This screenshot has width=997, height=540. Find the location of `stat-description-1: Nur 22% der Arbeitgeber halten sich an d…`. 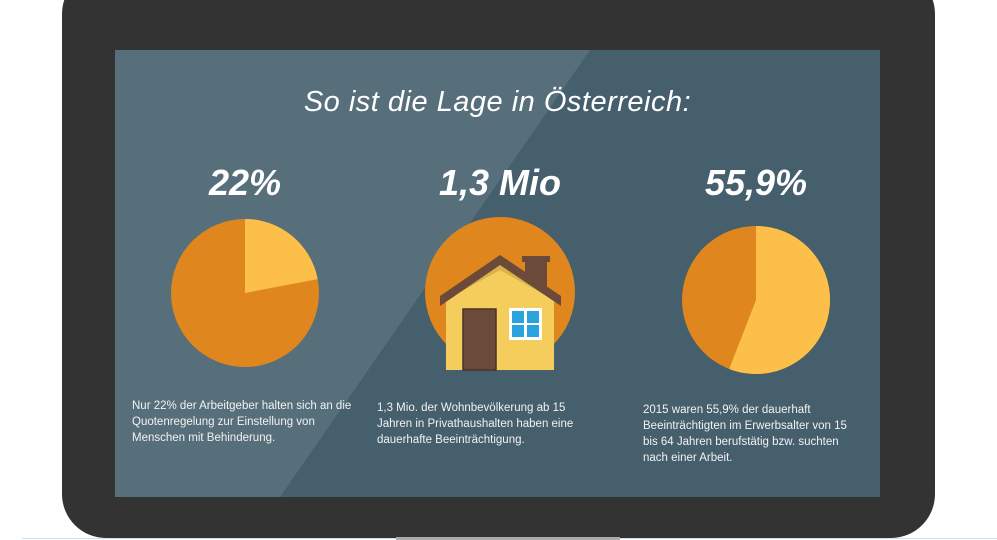

stat-description-1: Nur 22% der Arbeitgeber halten sich an d… is located at coordinates (242, 422).